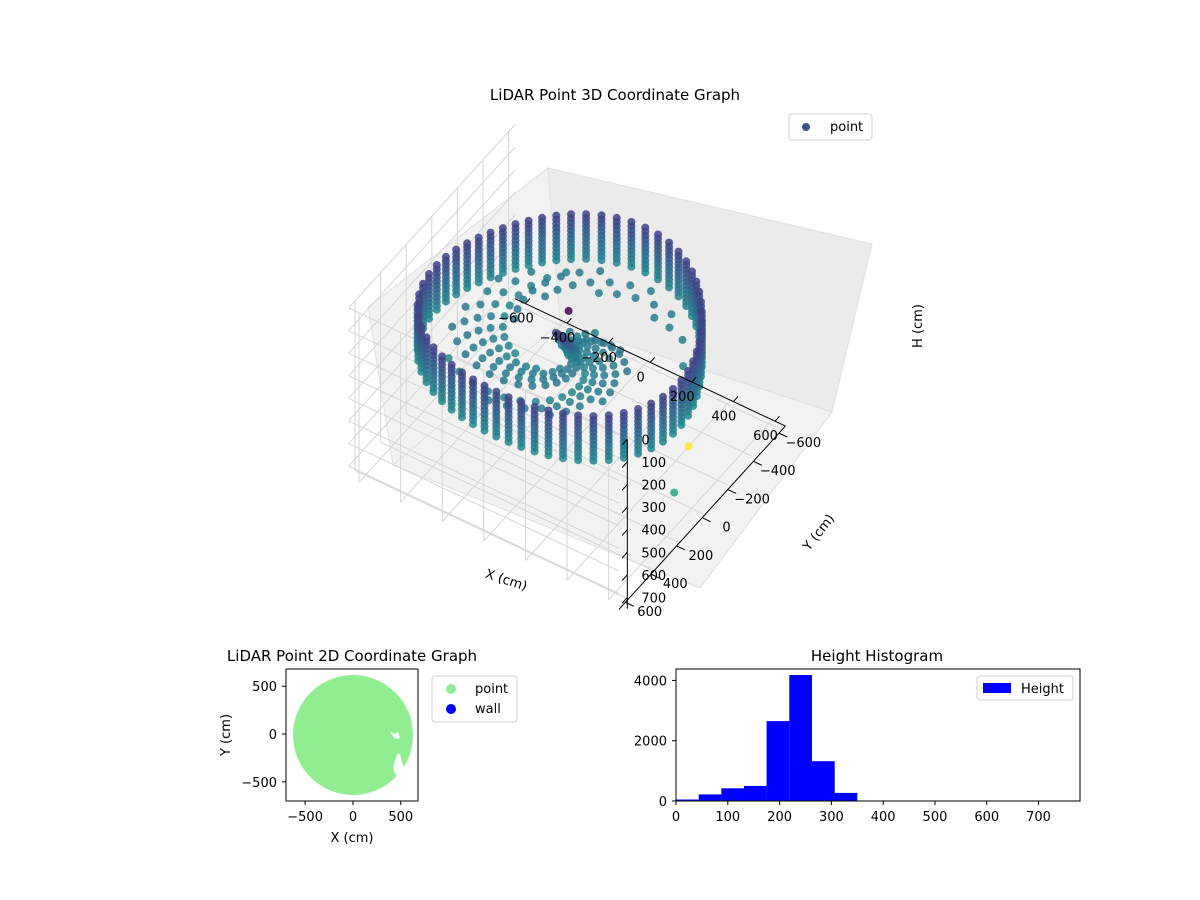 The image size is (1200, 900). Describe the element at coordinates (831, 817) in the screenshot. I see `x-tick-label-histogram: 300` at that location.